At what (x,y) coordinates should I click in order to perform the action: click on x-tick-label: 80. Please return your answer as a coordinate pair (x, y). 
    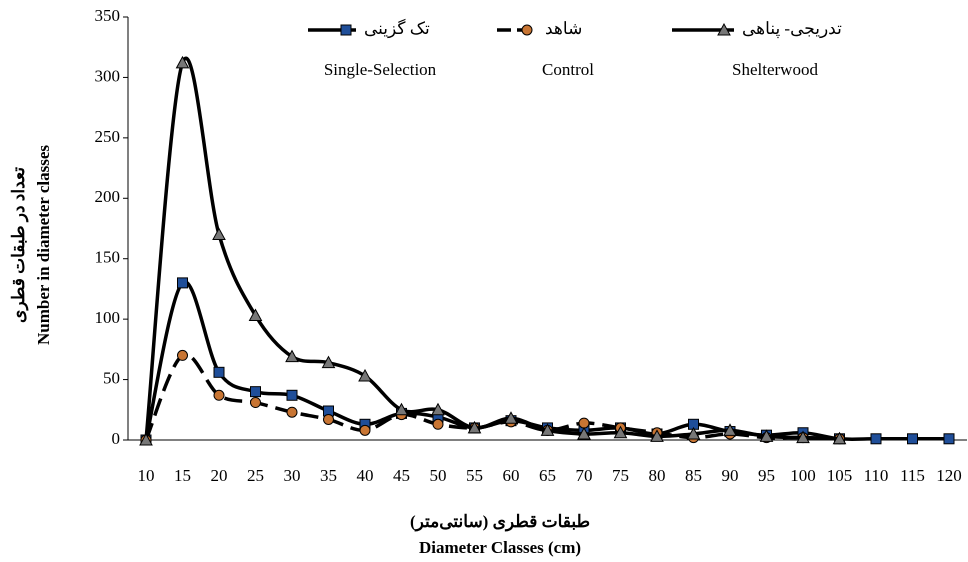
    Looking at the image, I should click on (657, 475).